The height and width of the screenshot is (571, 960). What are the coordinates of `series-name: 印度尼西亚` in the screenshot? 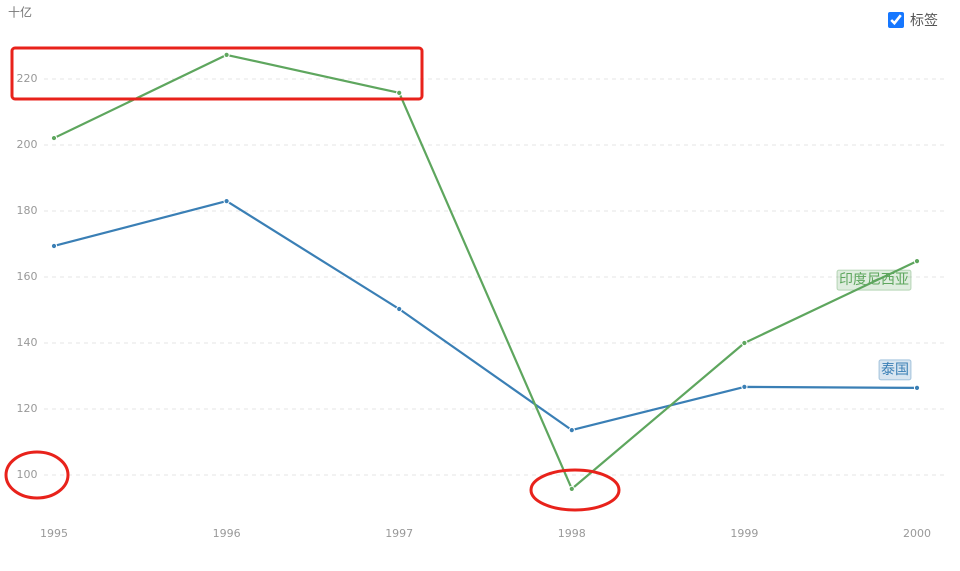 It's located at (874, 280).